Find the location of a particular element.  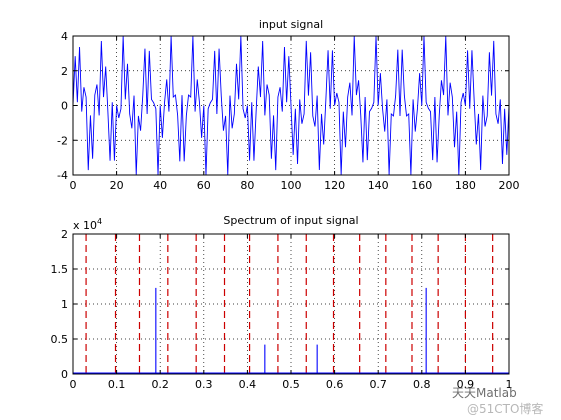

x-tick-label: 200 is located at coordinates (509, 185).